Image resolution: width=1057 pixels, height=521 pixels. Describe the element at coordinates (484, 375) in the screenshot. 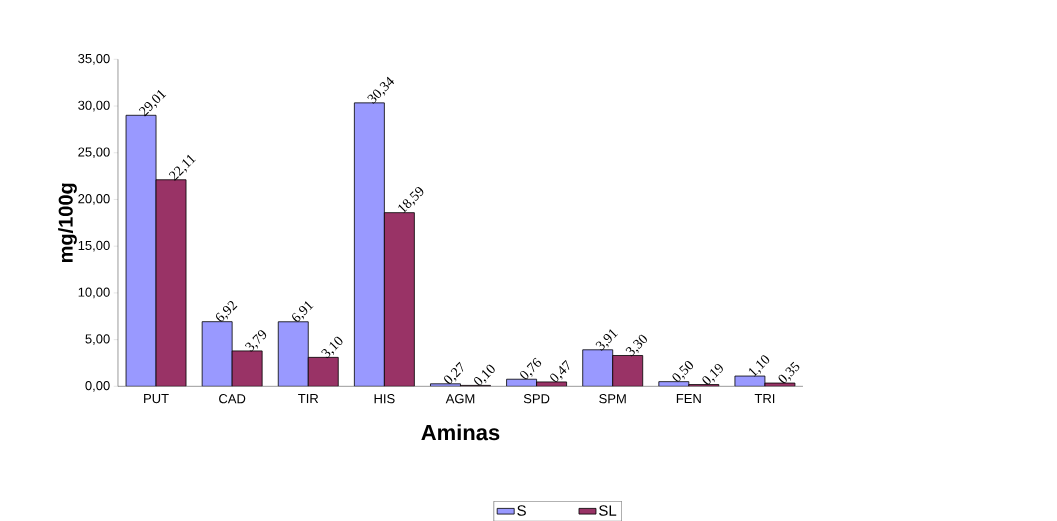

I see `data-label: 0,10` at that location.